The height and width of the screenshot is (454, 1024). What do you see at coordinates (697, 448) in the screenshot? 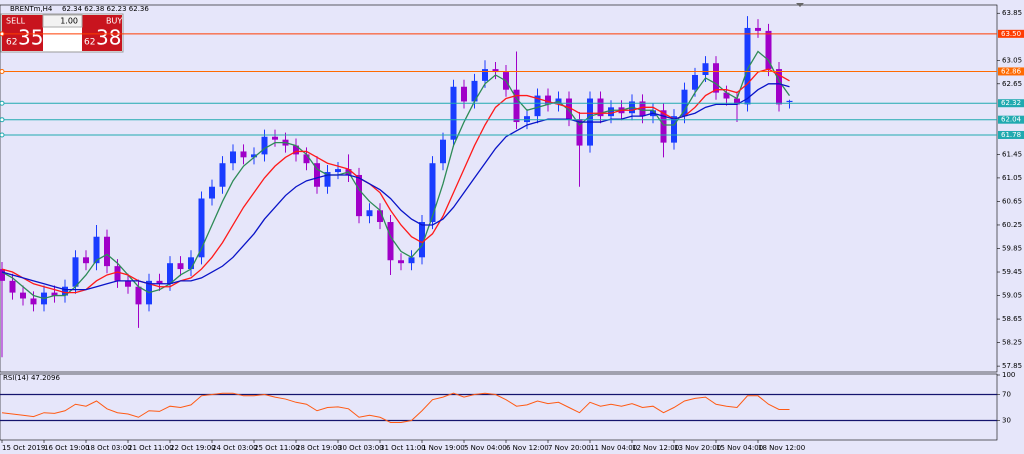
I see `x-tick-label: 13 Nov 20:00` at bounding box center [697, 448].